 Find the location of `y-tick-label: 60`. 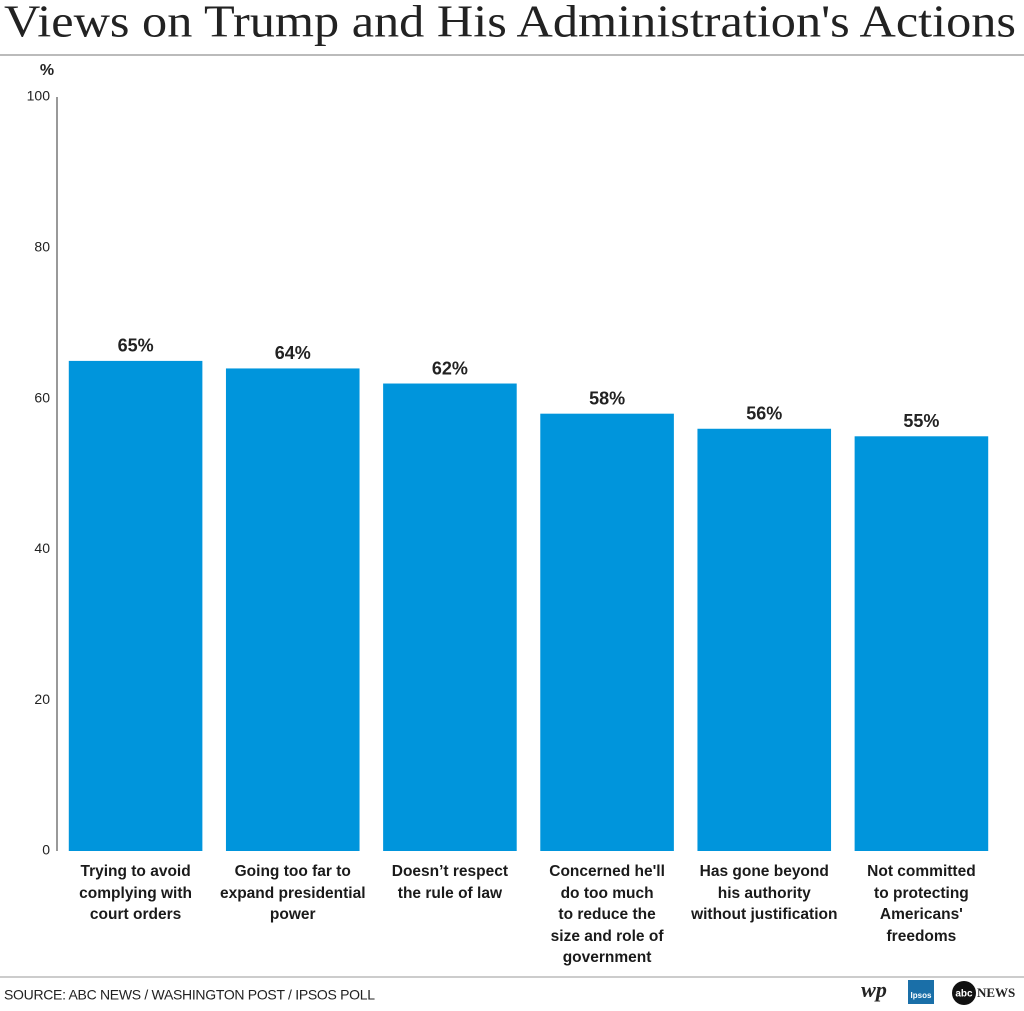

y-tick-label: 60 is located at coordinates (42, 397).